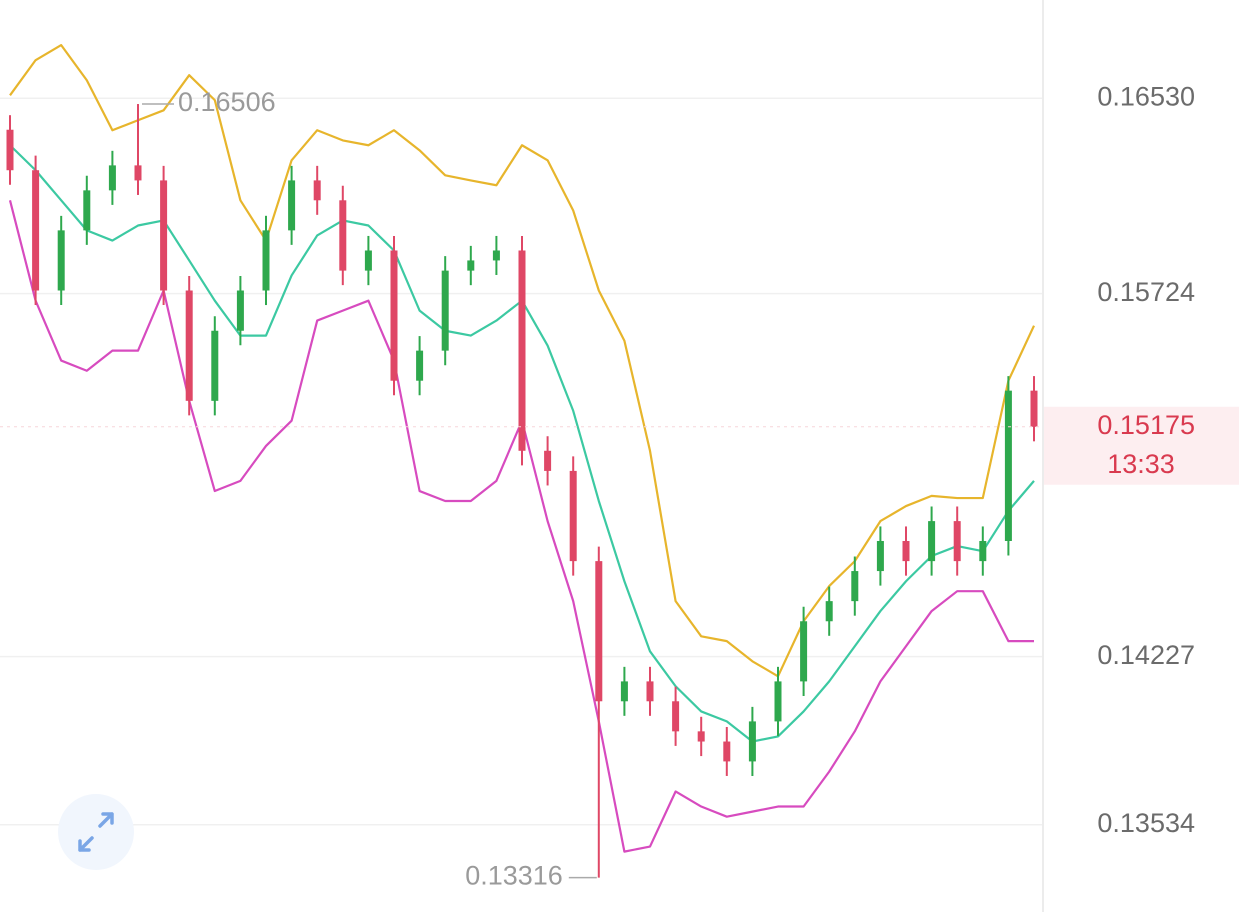 The width and height of the screenshot is (1239, 912). What do you see at coordinates (1146, 655) in the screenshot?
I see `y-tick-label: 0.14227` at bounding box center [1146, 655].